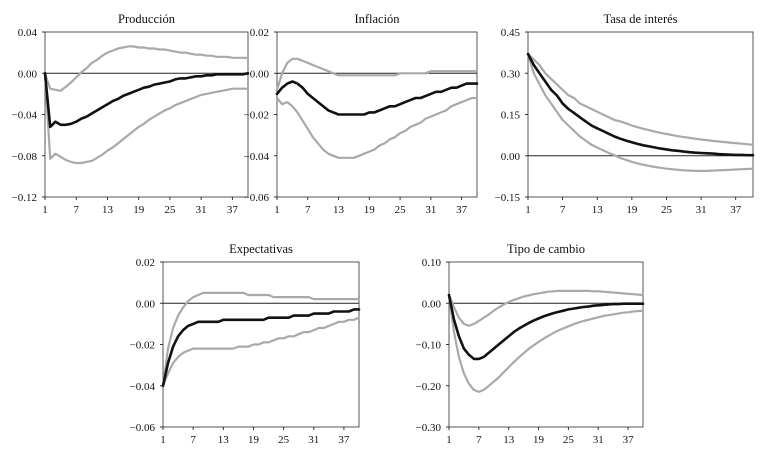 The image size is (762, 457). I want to click on panel-title: Inflación, so click(377, 19).